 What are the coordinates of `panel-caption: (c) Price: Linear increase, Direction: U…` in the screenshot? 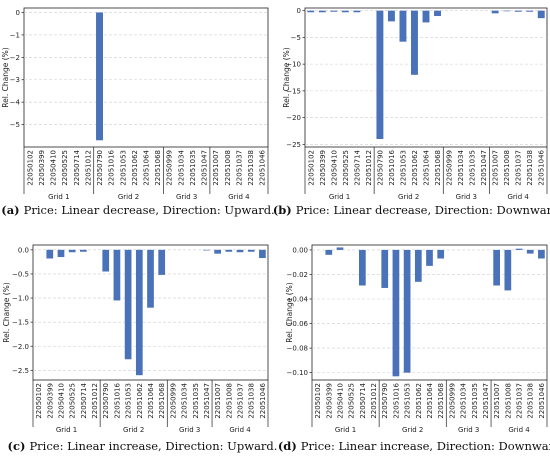 It's located at (143, 446).